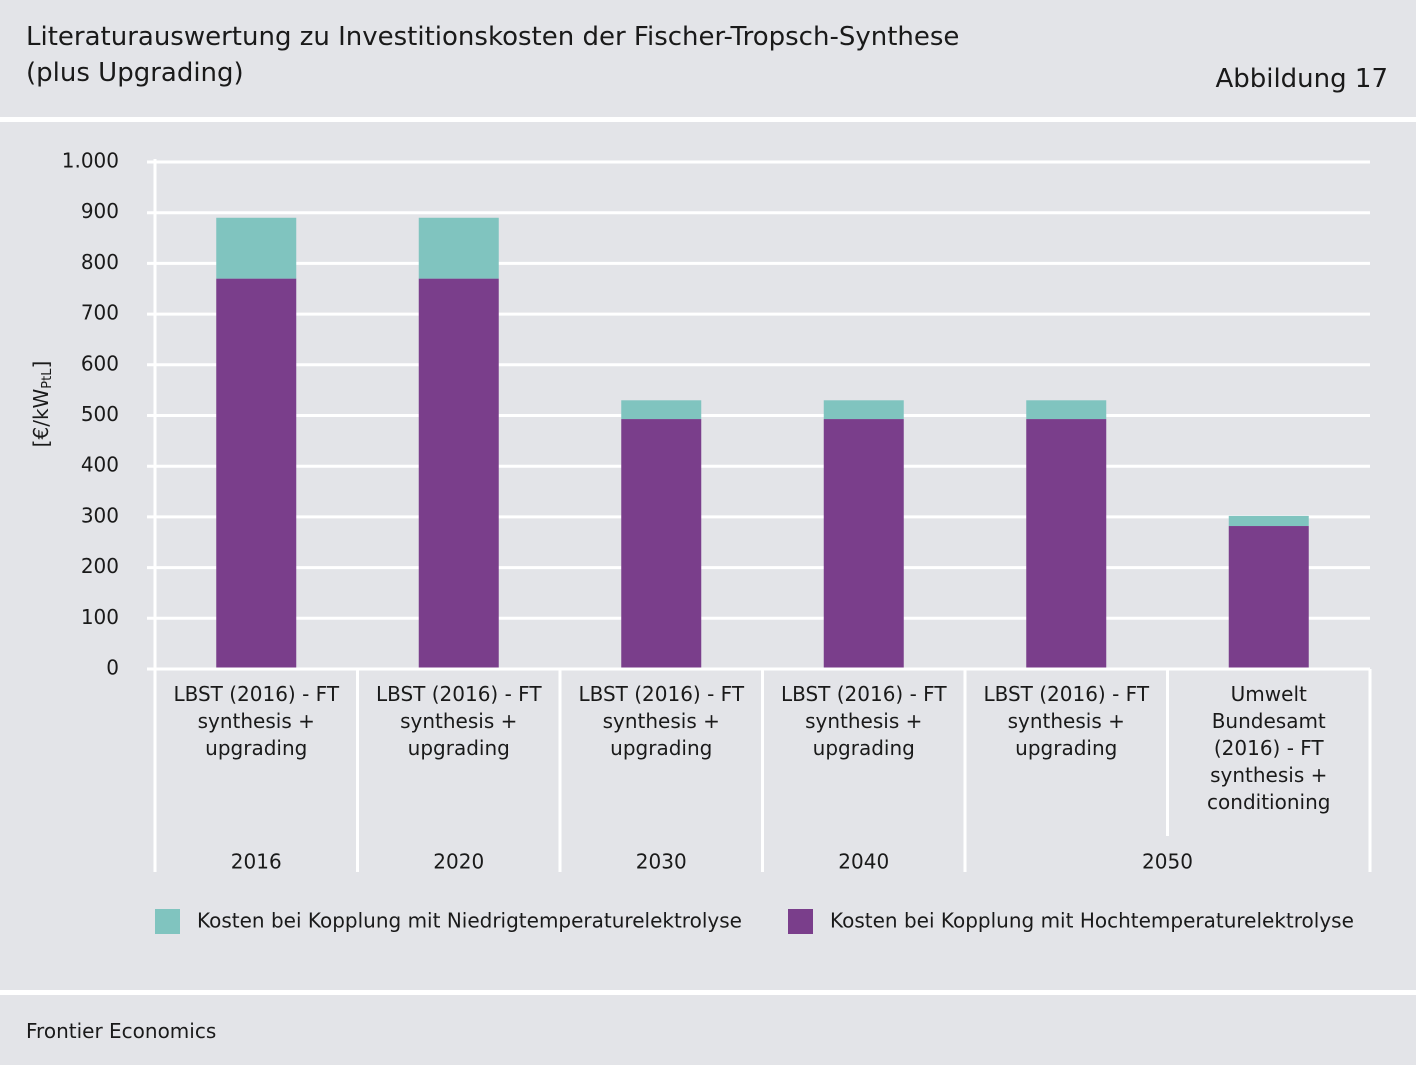  Describe the element at coordinates (458, 862) in the screenshot. I see `group-label: 2020` at that location.